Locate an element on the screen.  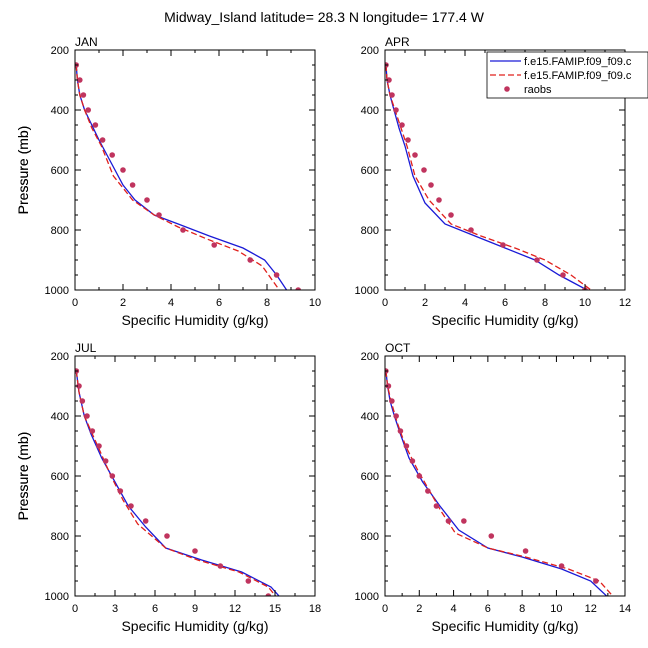
panel-title: OCT is located at coordinates (398, 348).